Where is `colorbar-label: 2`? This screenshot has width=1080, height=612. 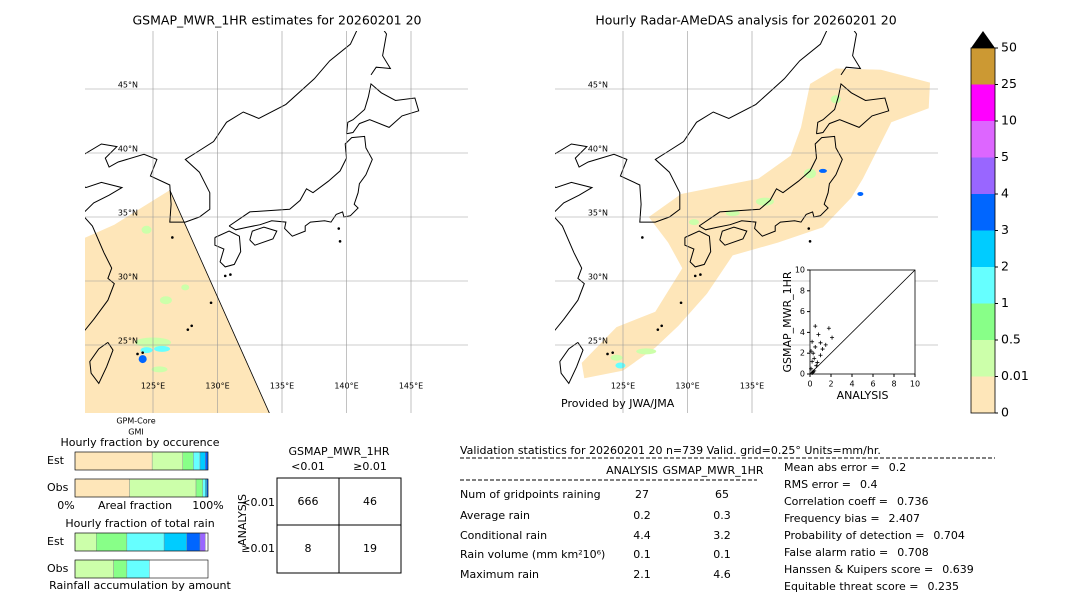
colorbar-label: 2 is located at coordinates (1005, 266).